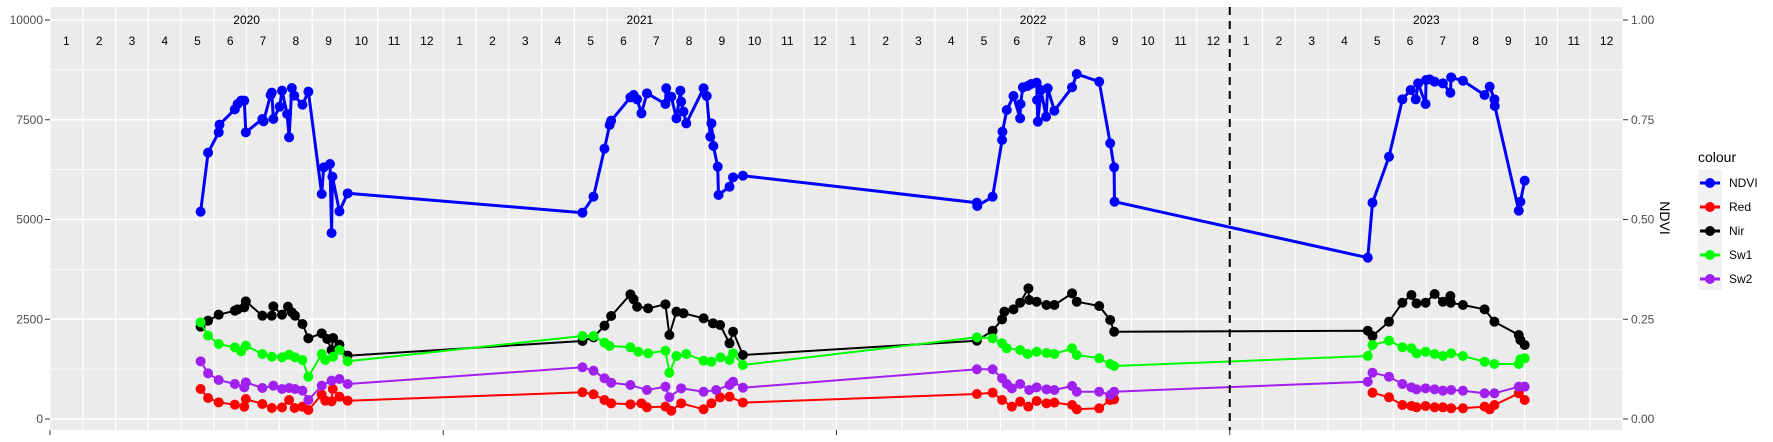 This screenshot has height=442, width=1773. What do you see at coordinates (197, 41) in the screenshot?
I see `month-label: 5` at bounding box center [197, 41].